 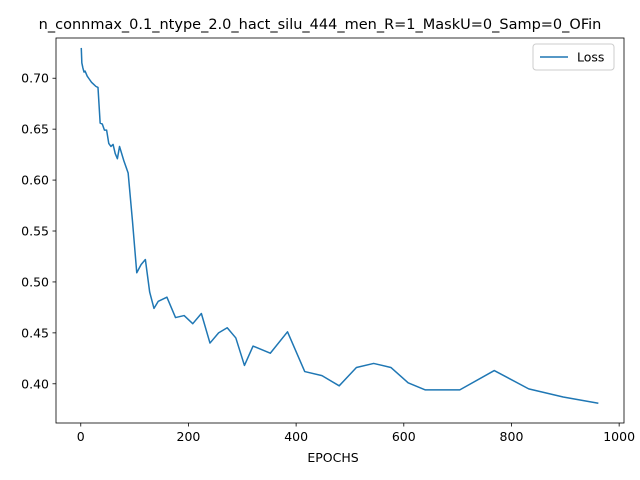 What do you see at coordinates (81, 436) in the screenshot?
I see `x-tick-label: 0` at bounding box center [81, 436].